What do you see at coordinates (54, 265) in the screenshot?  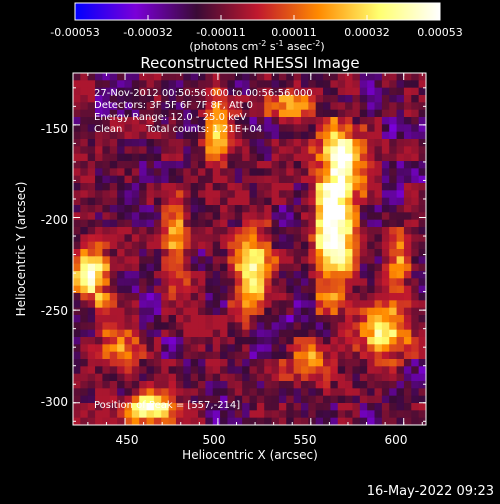 I see `y-tick-labels: -150 -200 -250 -300` at bounding box center [54, 265].